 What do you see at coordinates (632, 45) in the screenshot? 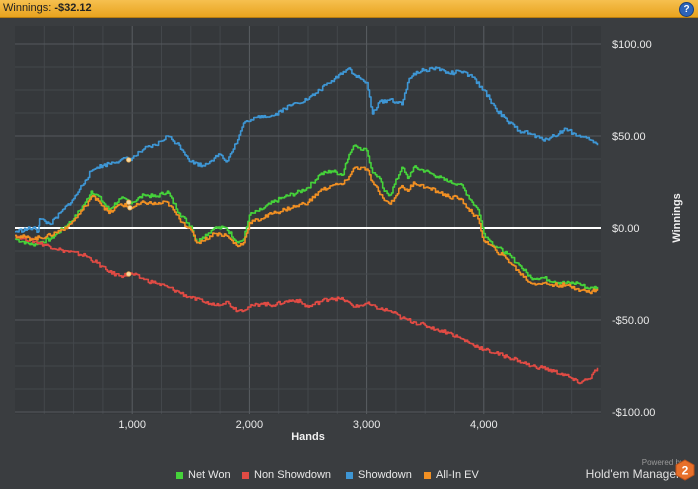
I see `y-tick-label: $100.00` at bounding box center [632, 45].